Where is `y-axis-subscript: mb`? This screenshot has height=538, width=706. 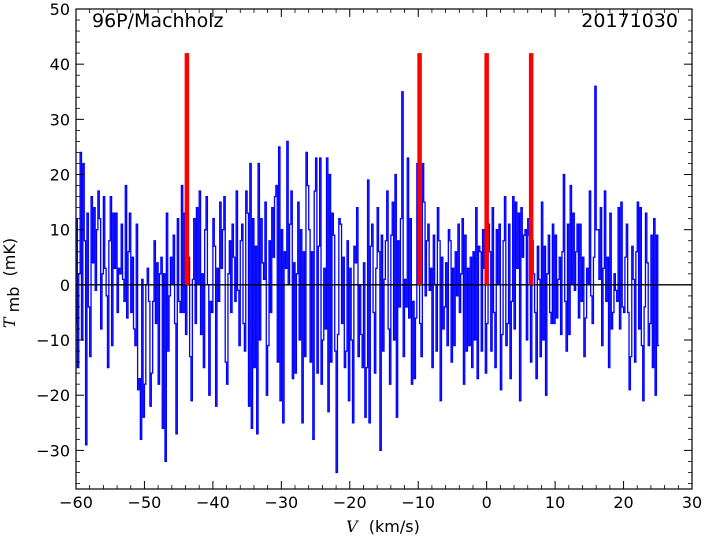
y-axis-subscript: mb is located at coordinates (13, 300).